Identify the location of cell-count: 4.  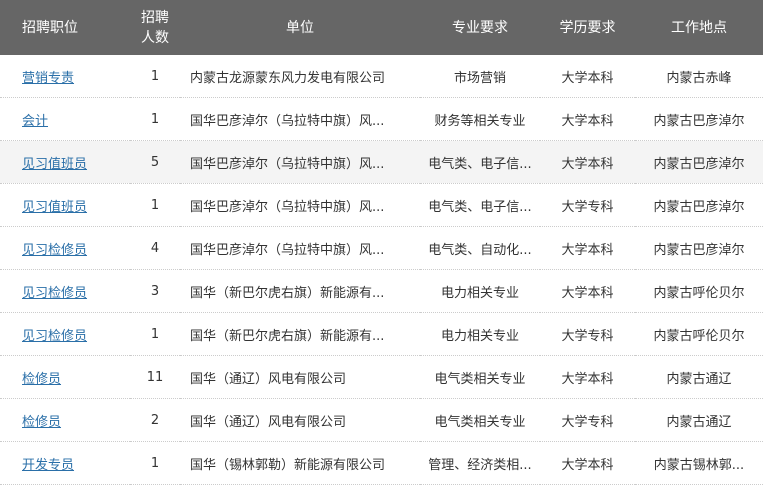
(155, 248).